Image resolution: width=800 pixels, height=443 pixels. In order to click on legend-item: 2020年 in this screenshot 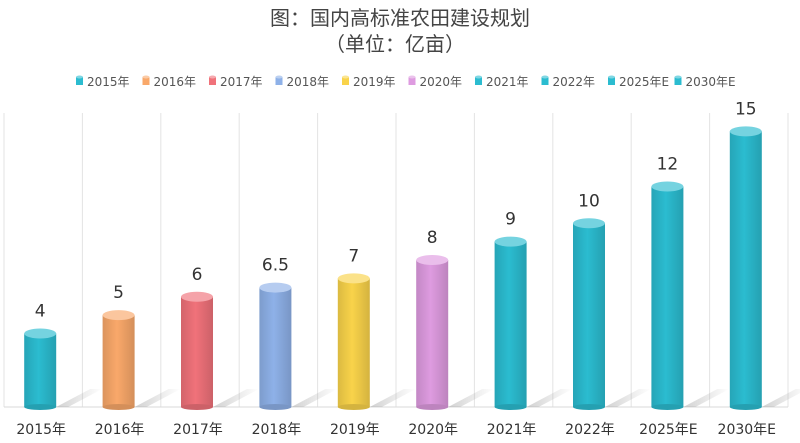, I will do `click(435, 82)`.